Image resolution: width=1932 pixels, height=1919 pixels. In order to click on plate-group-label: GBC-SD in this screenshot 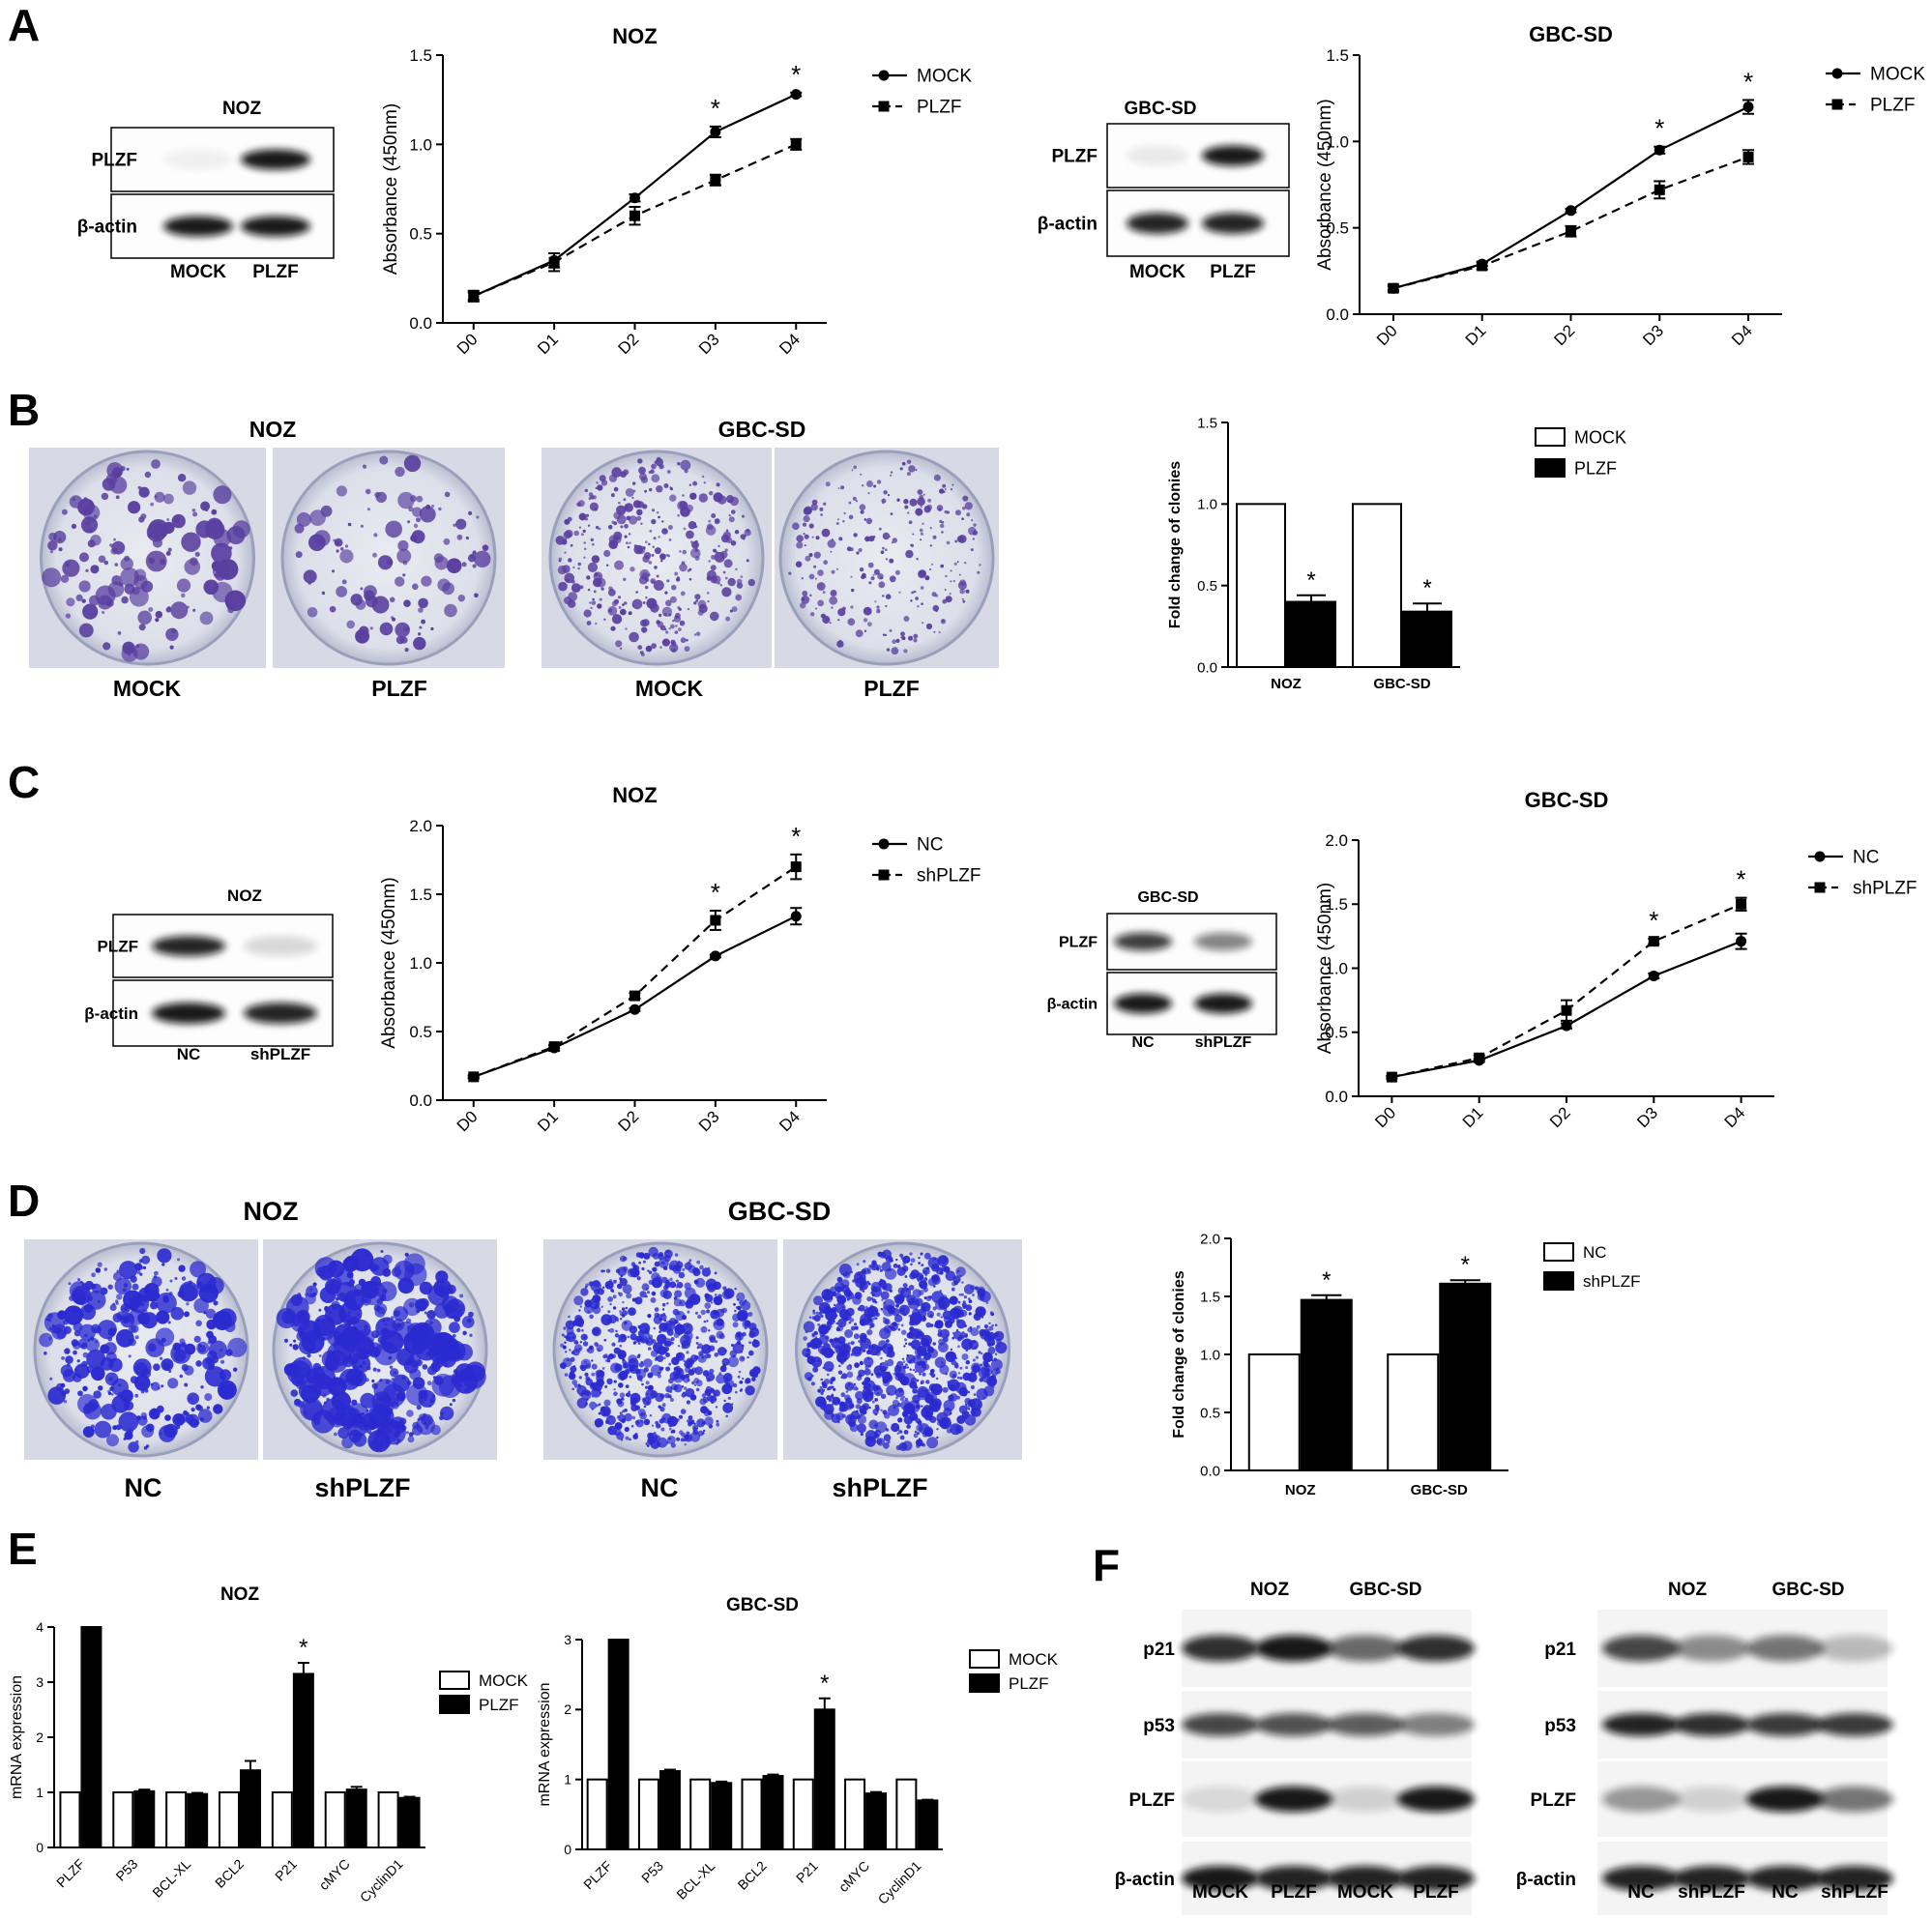, I will do `click(762, 429)`.